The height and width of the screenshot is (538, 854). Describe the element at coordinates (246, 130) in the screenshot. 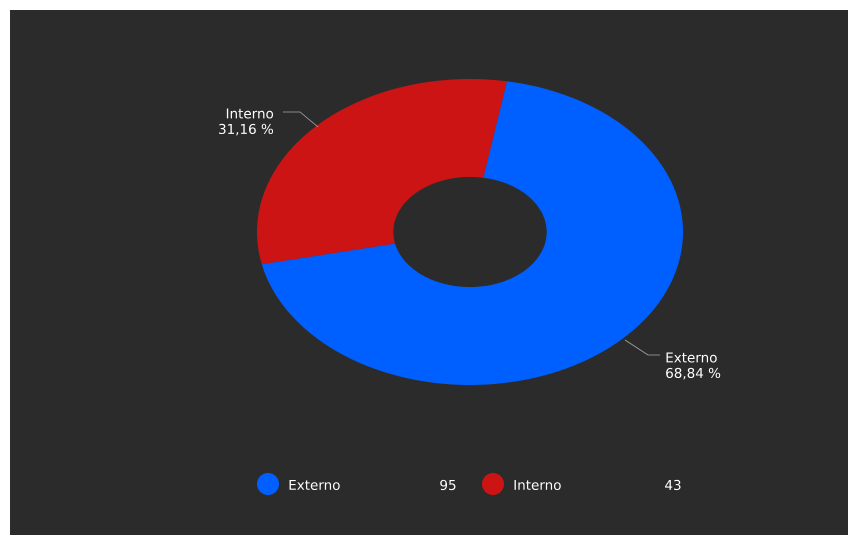

I see `data-label: 31,16 %` at that location.